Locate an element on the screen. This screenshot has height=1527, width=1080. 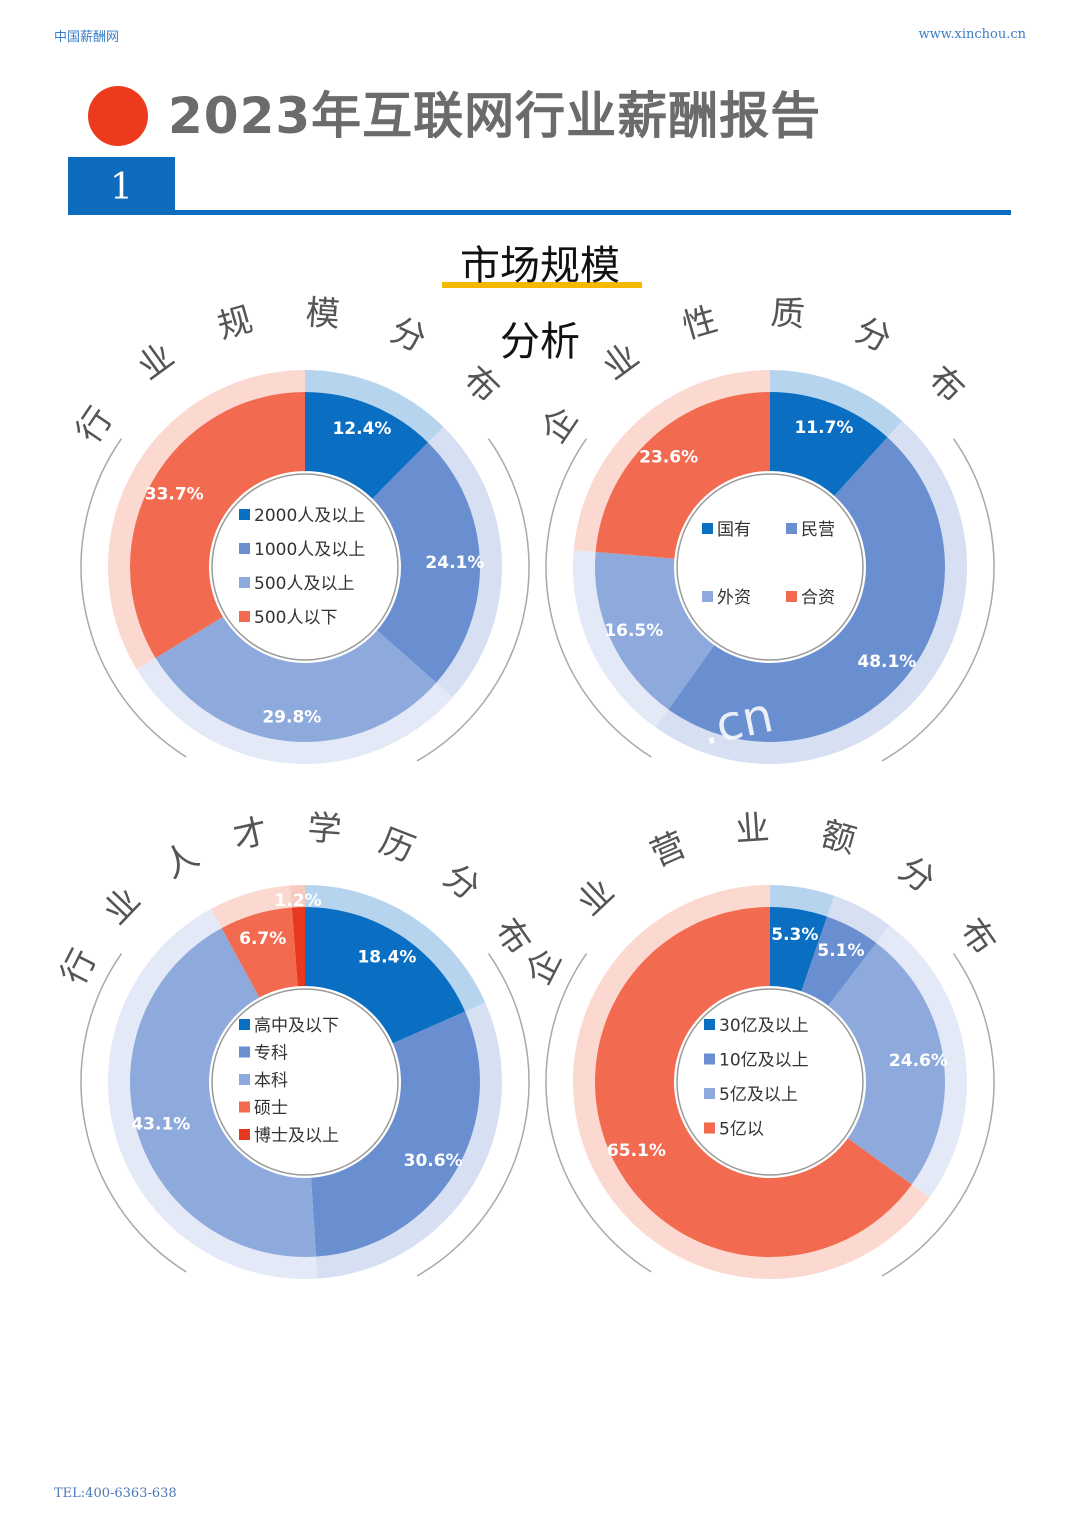
legend-label: 10亿及以上 is located at coordinates (764, 1061).